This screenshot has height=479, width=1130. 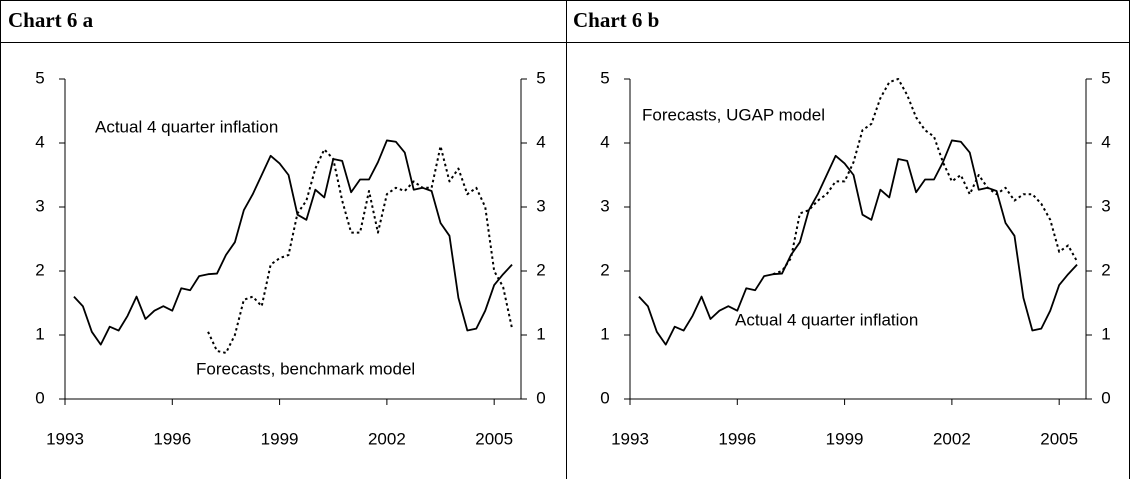 What do you see at coordinates (616, 20) in the screenshot?
I see `chart-title: Chart 6 b` at bounding box center [616, 20].